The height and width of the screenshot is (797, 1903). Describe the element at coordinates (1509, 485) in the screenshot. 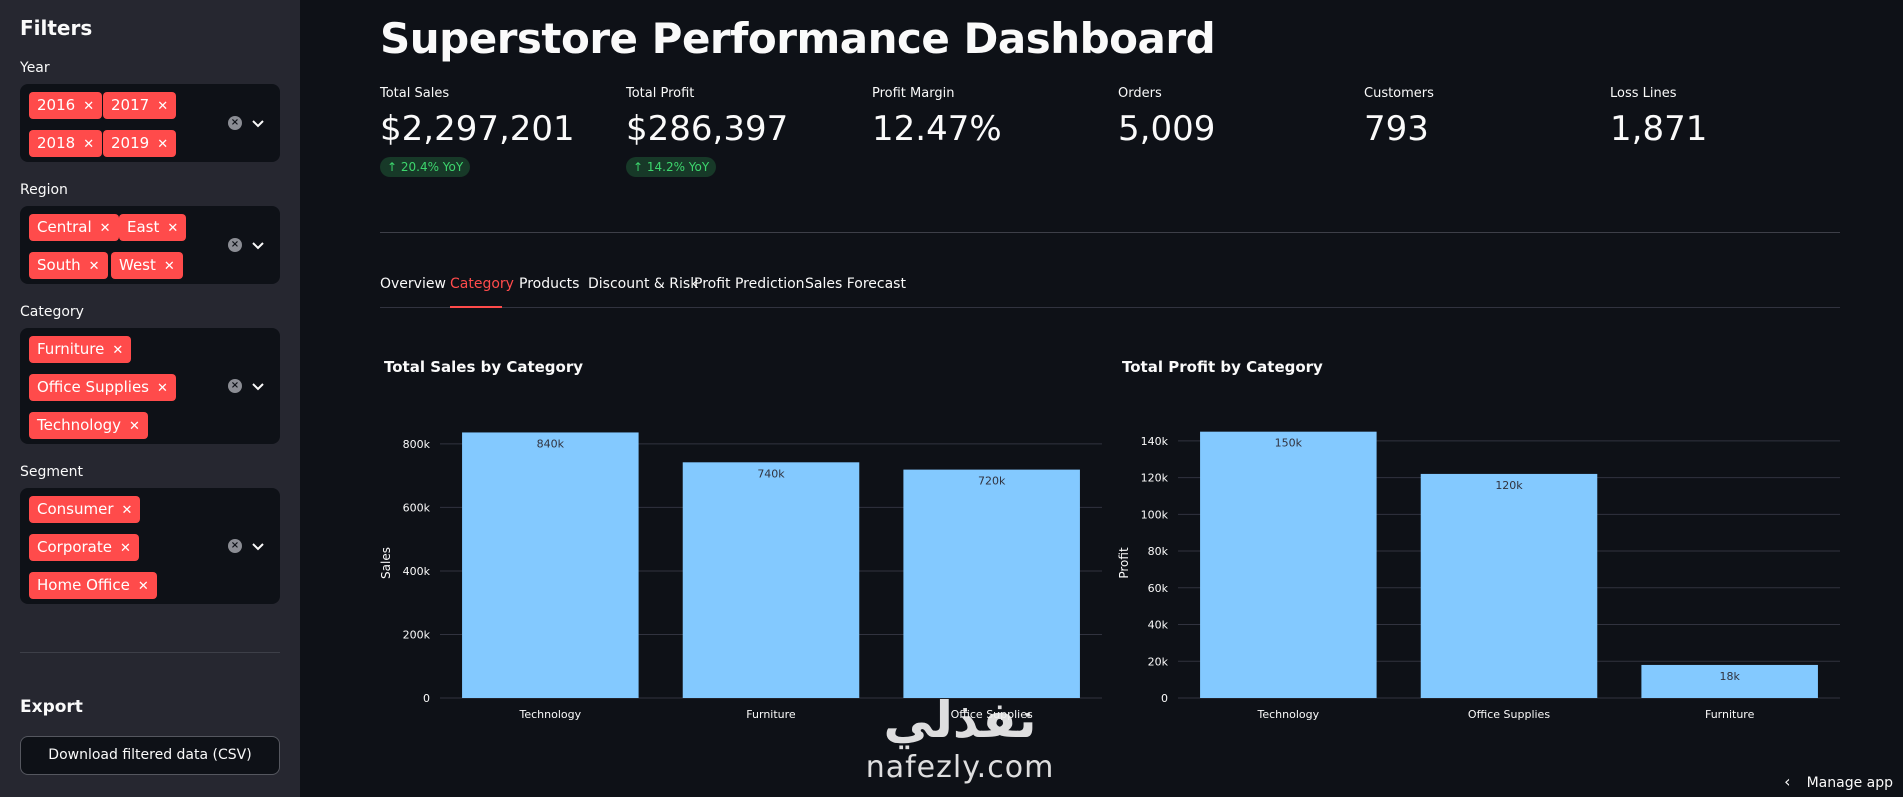

I see `bar-data-label: 120k` at that location.